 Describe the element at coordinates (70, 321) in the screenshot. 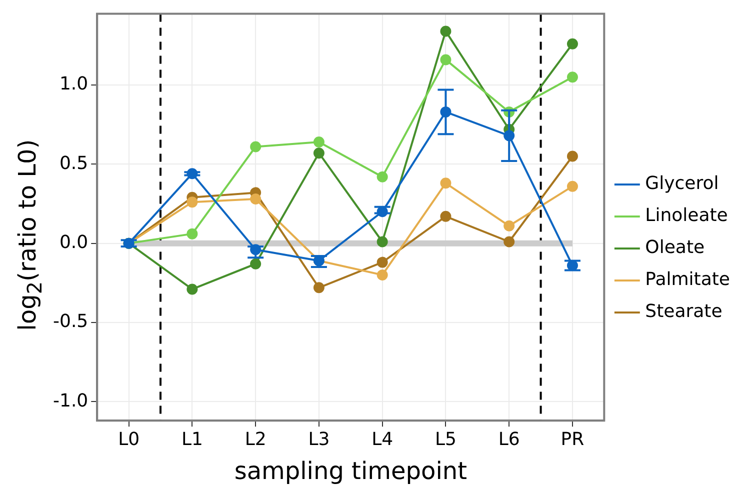

I see `y-tick-label: -0.5` at that location.